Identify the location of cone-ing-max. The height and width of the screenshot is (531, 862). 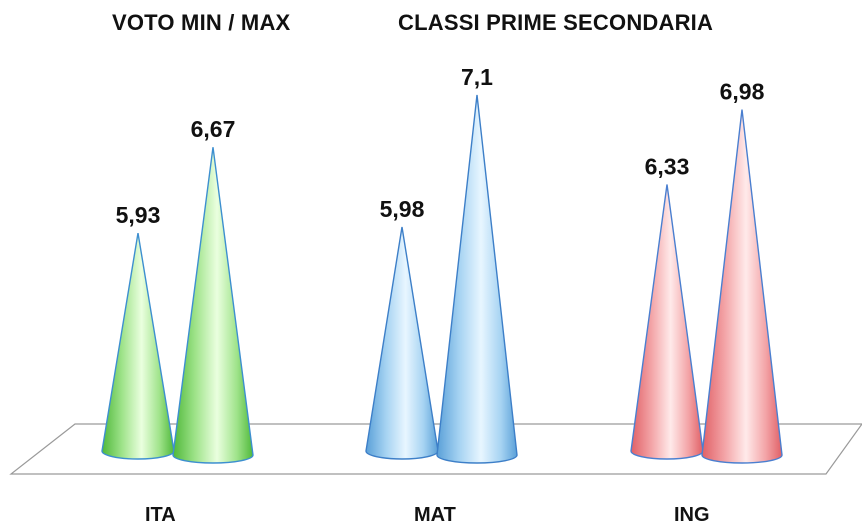
(742, 286).